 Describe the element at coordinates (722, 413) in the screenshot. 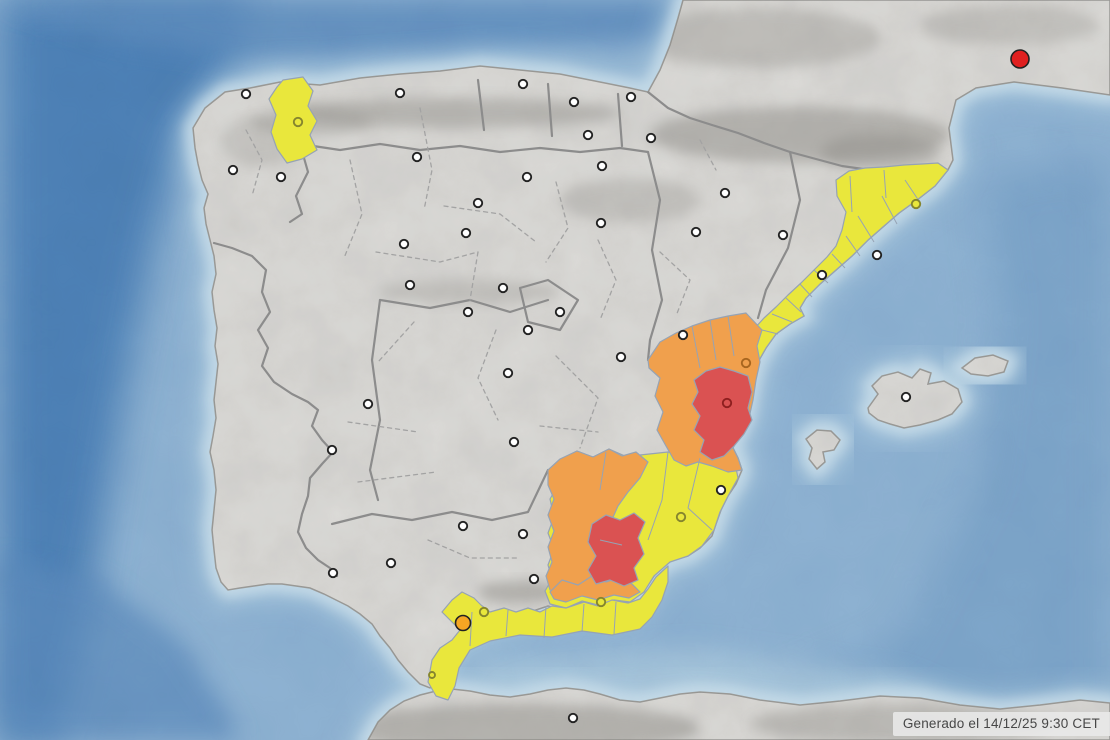

I see `warning-region-valencia-red` at that location.